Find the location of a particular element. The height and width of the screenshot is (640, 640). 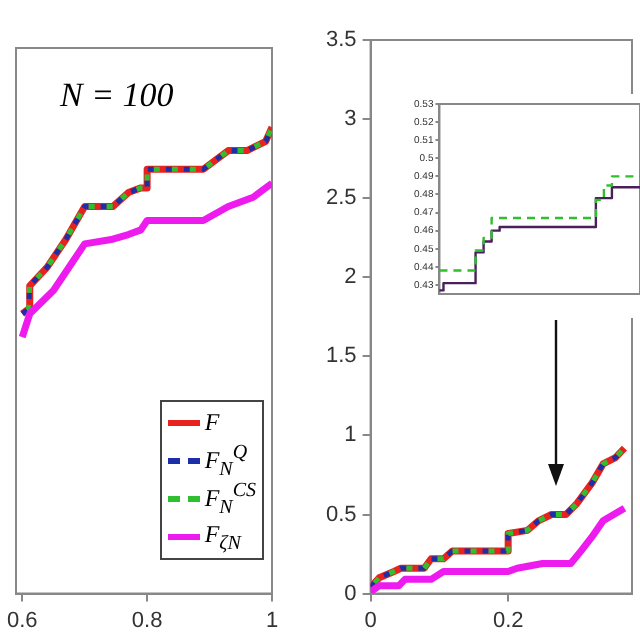

x-tick-label: 0.6 is located at coordinates (22, 620).